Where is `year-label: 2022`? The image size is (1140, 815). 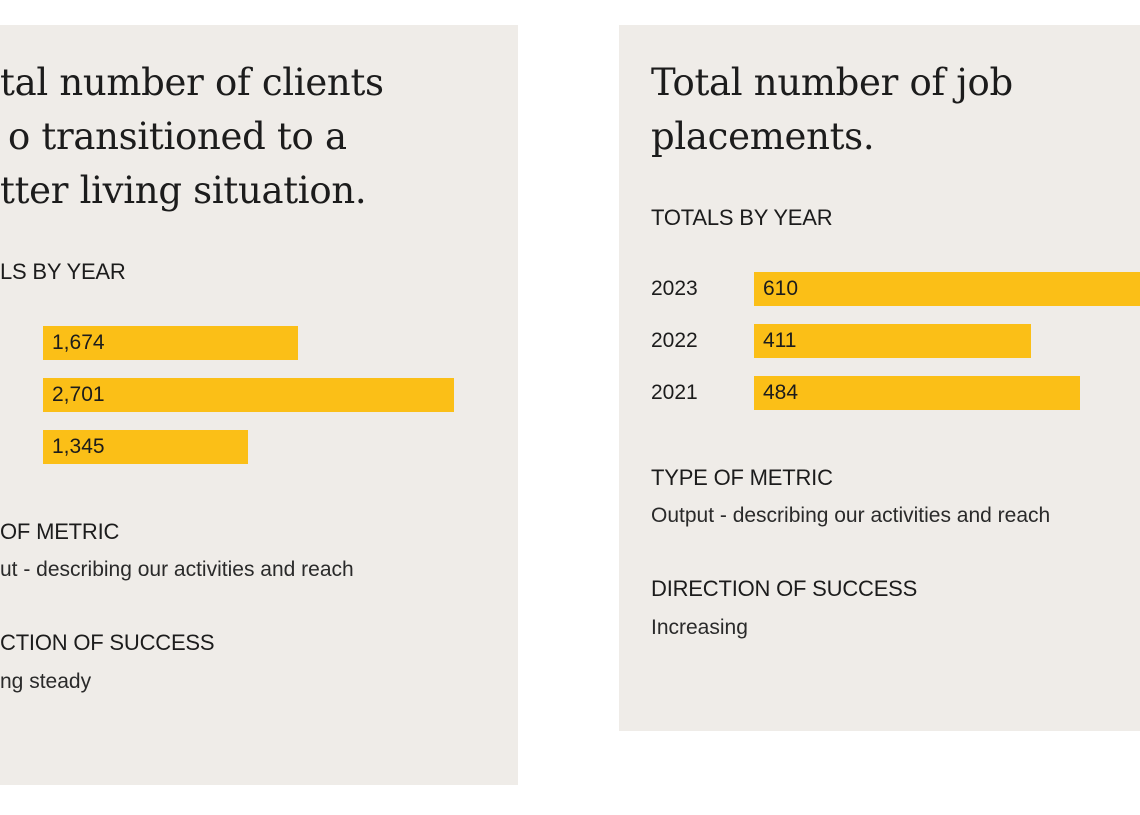
year-label: 2022 is located at coordinates (674, 340).